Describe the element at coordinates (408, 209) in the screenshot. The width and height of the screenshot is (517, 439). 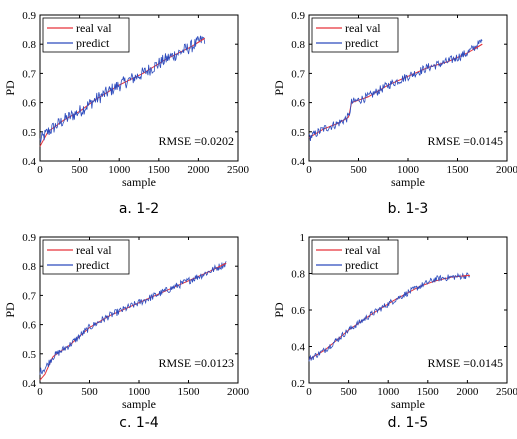
I see `panel-caption: b. 1-3` at that location.